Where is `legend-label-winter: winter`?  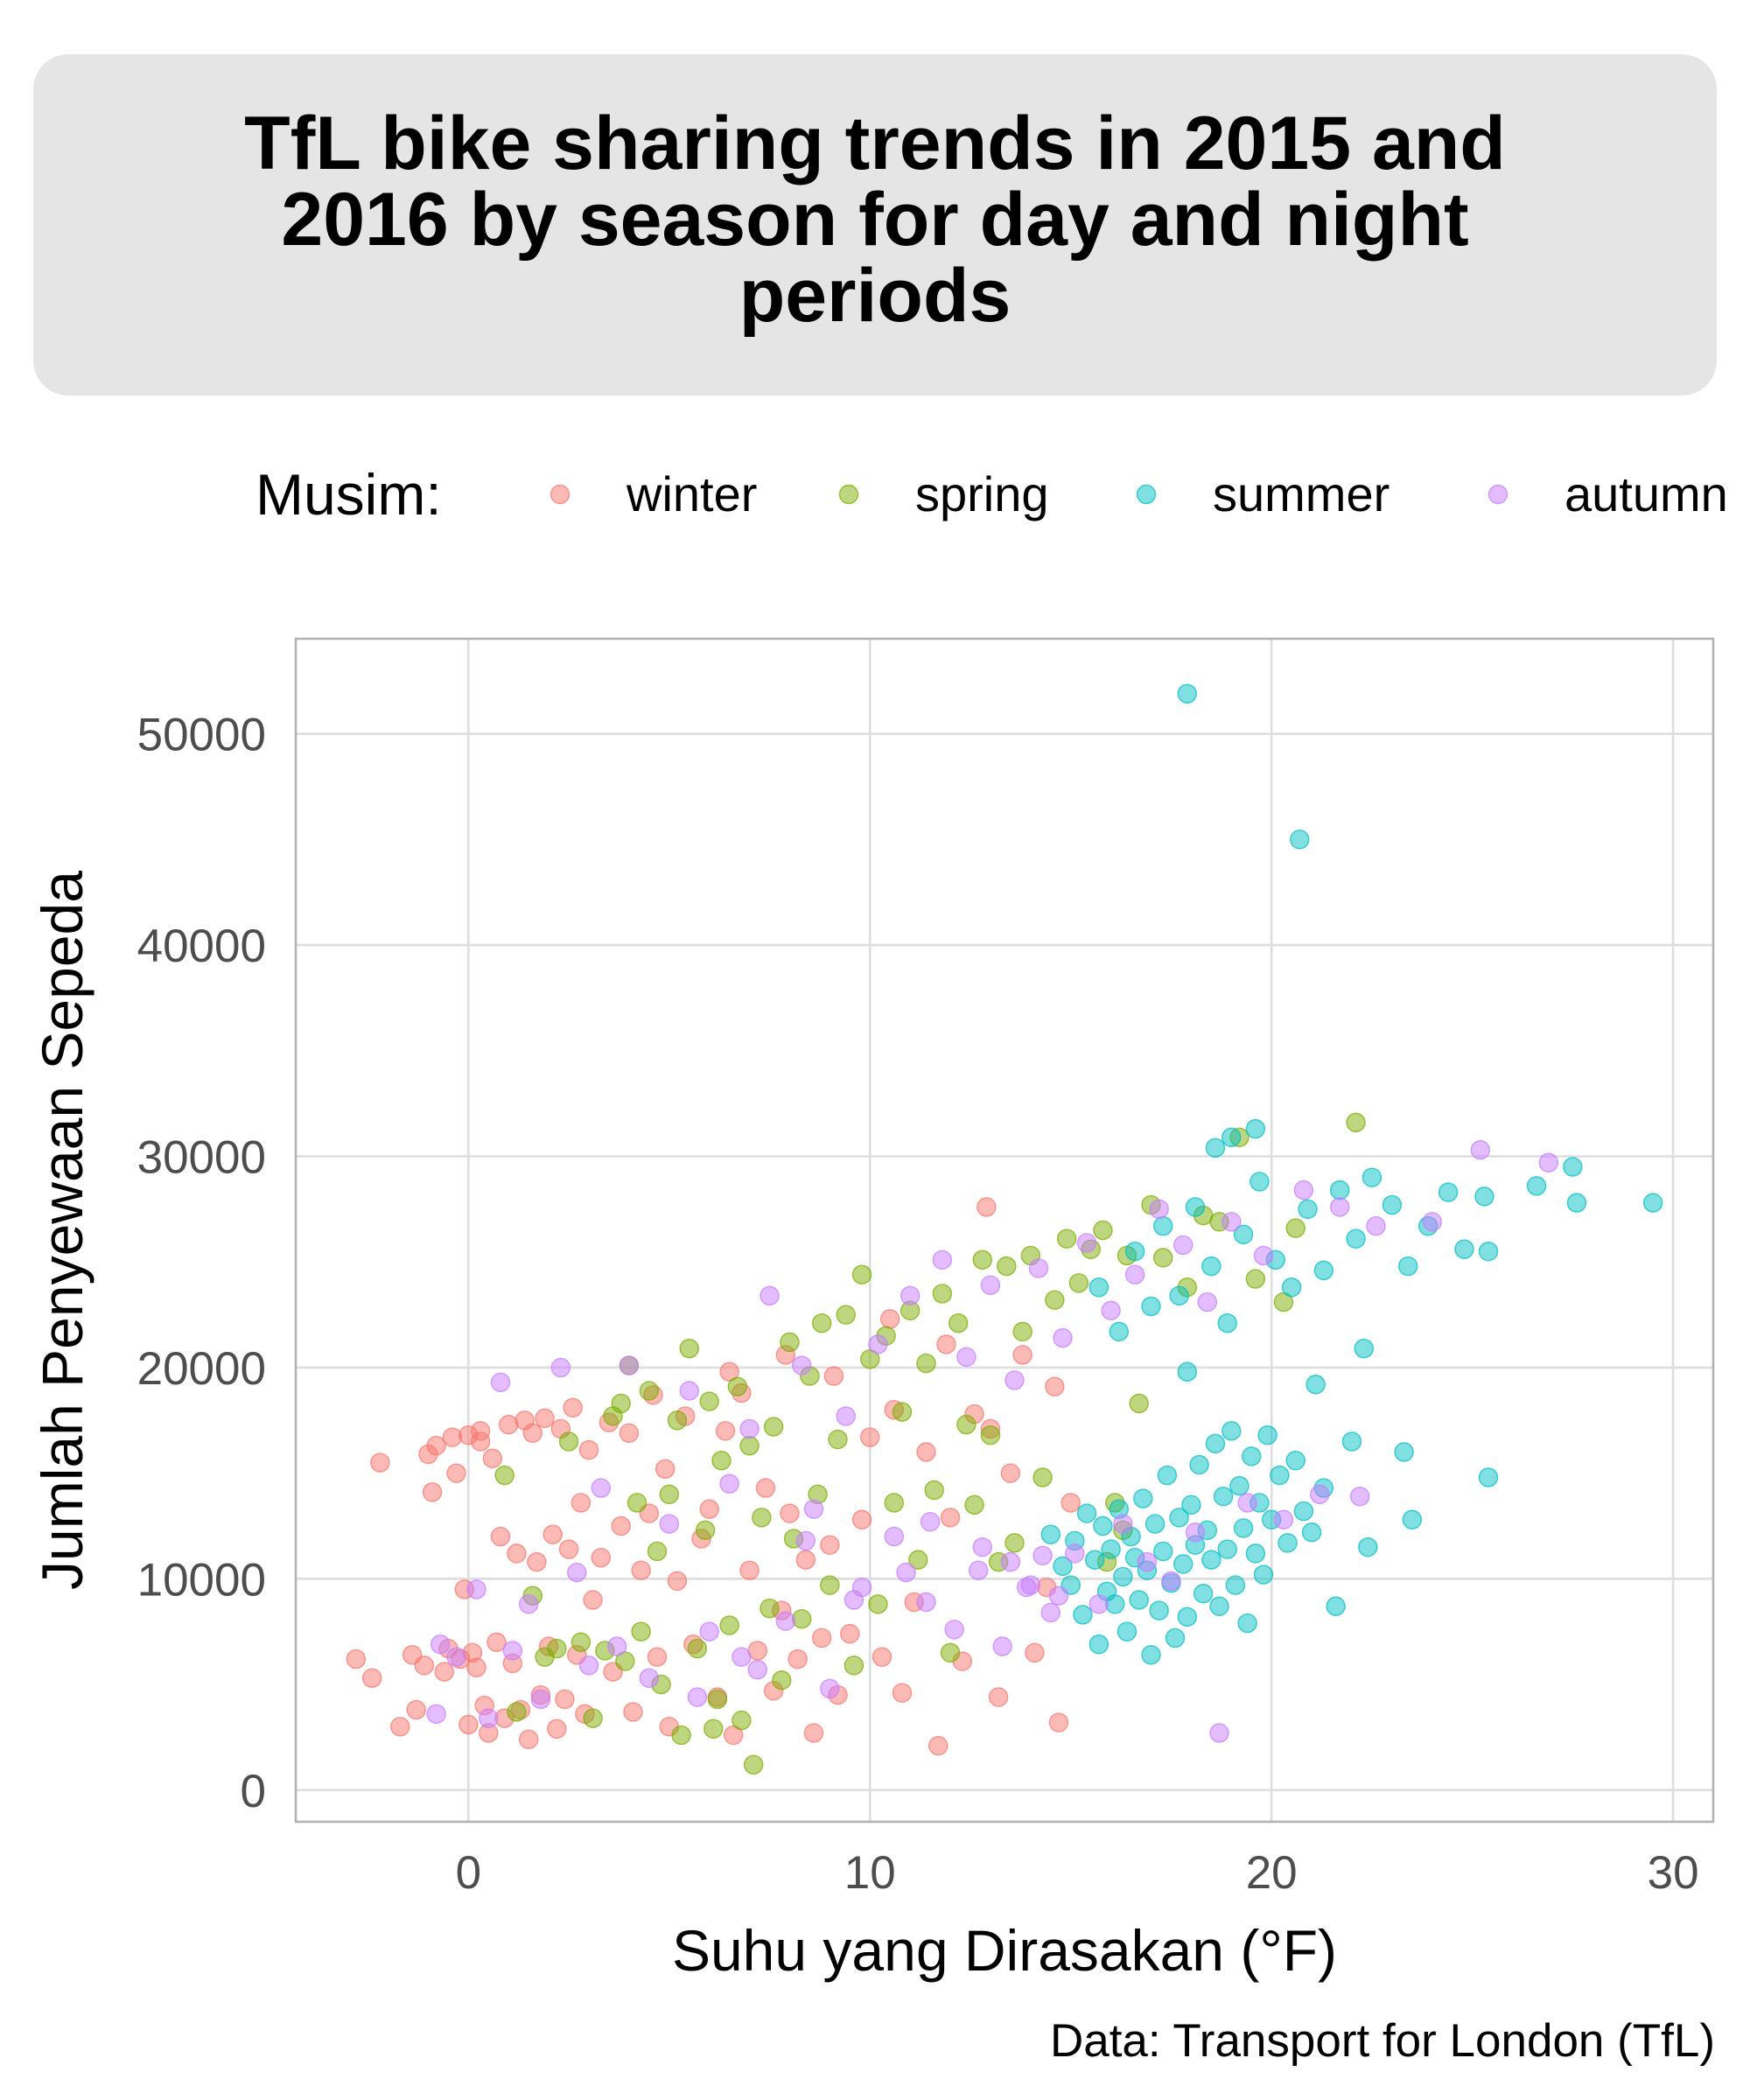 legend-label-winter: winter is located at coordinates (691, 494).